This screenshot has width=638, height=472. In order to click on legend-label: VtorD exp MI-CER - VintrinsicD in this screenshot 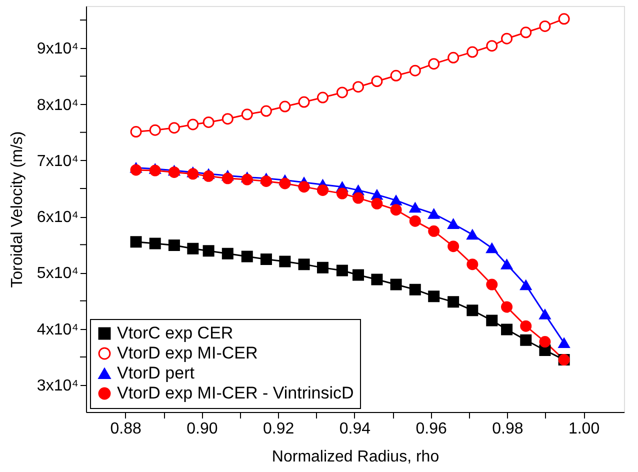, I will do `click(235, 393)`.